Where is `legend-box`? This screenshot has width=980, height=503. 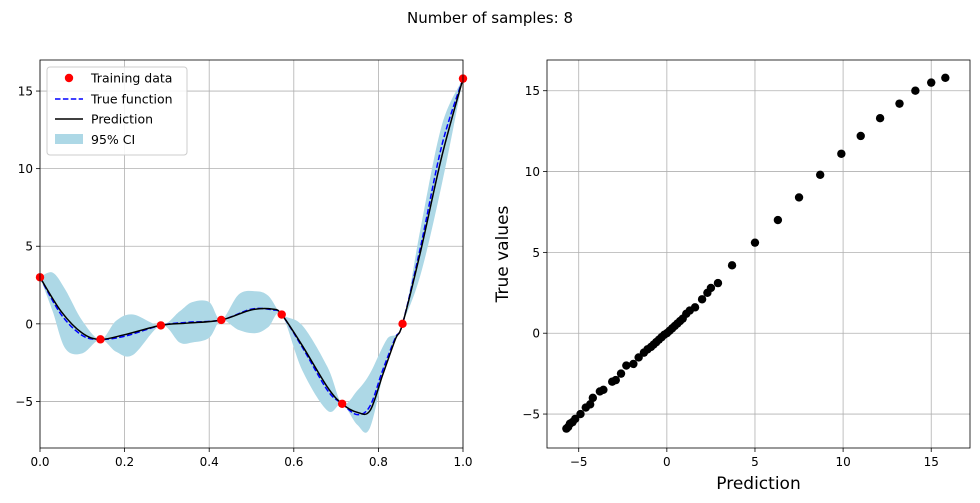
legend-box is located at coordinates (117, 111).